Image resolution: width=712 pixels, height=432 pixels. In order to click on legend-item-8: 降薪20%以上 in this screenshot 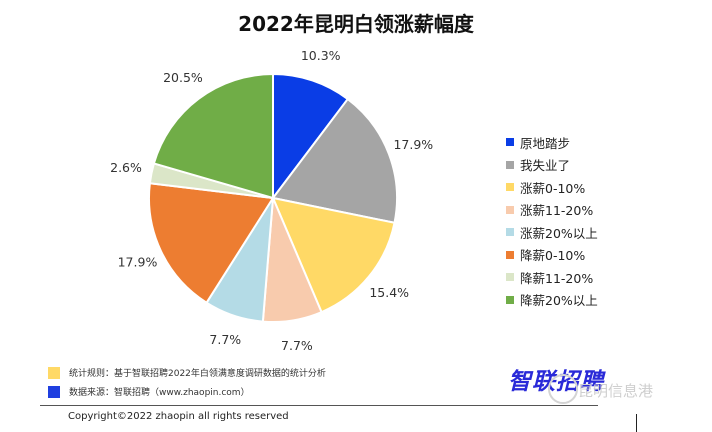, I will do `click(552, 300)`.